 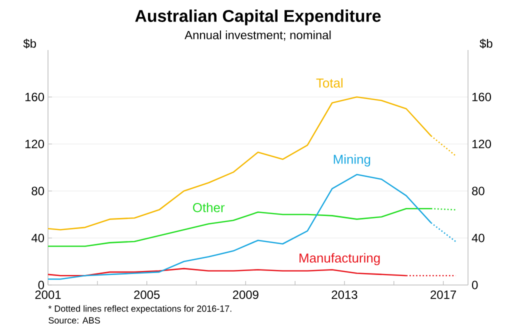 I want to click on series-label: Other, so click(x=209, y=207).